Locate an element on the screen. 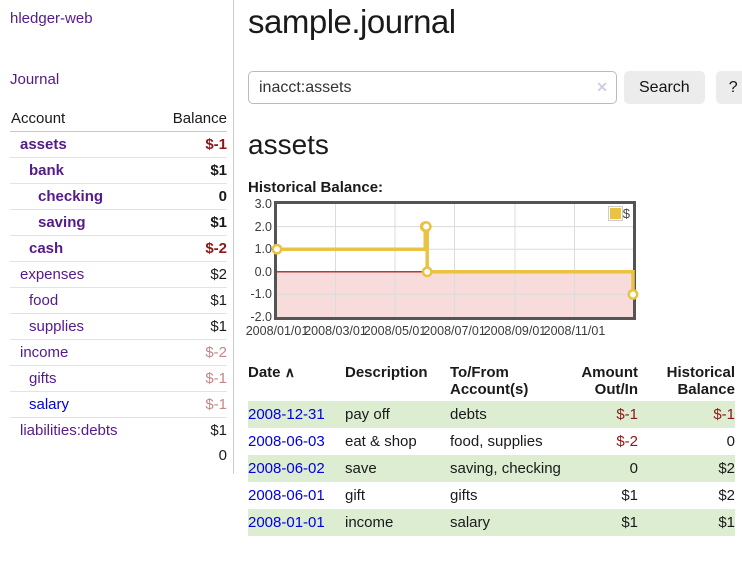  txn-header-tofrom: To/From Account(s) is located at coordinates (489, 381).